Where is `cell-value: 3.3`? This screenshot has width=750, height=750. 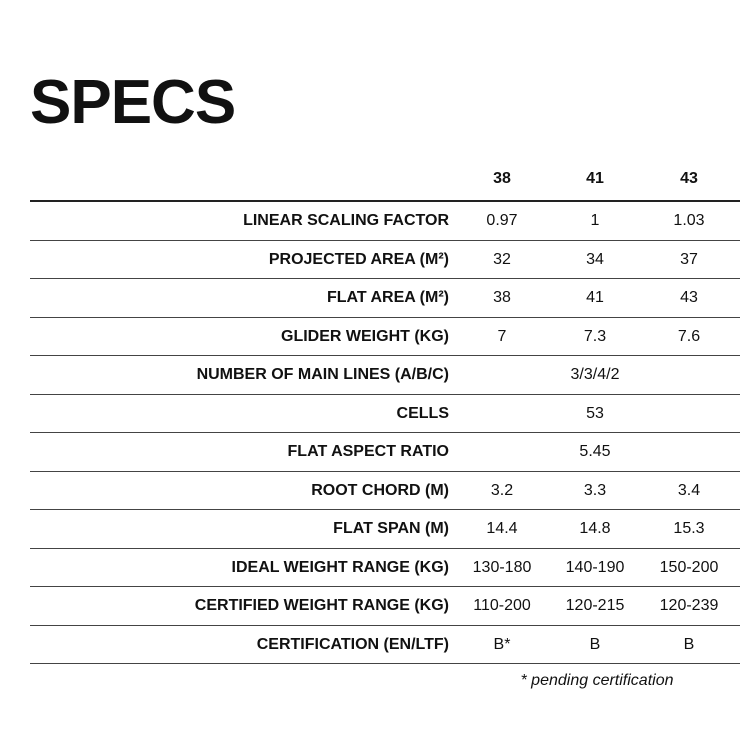 cell-value: 3.3 is located at coordinates (595, 490).